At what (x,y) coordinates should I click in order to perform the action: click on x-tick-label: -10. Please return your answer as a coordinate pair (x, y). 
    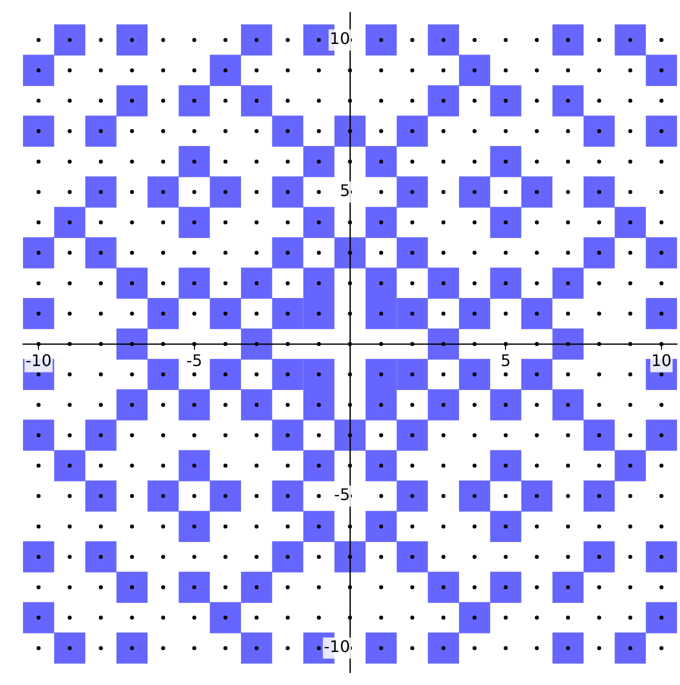
    Looking at the image, I should click on (39, 360).